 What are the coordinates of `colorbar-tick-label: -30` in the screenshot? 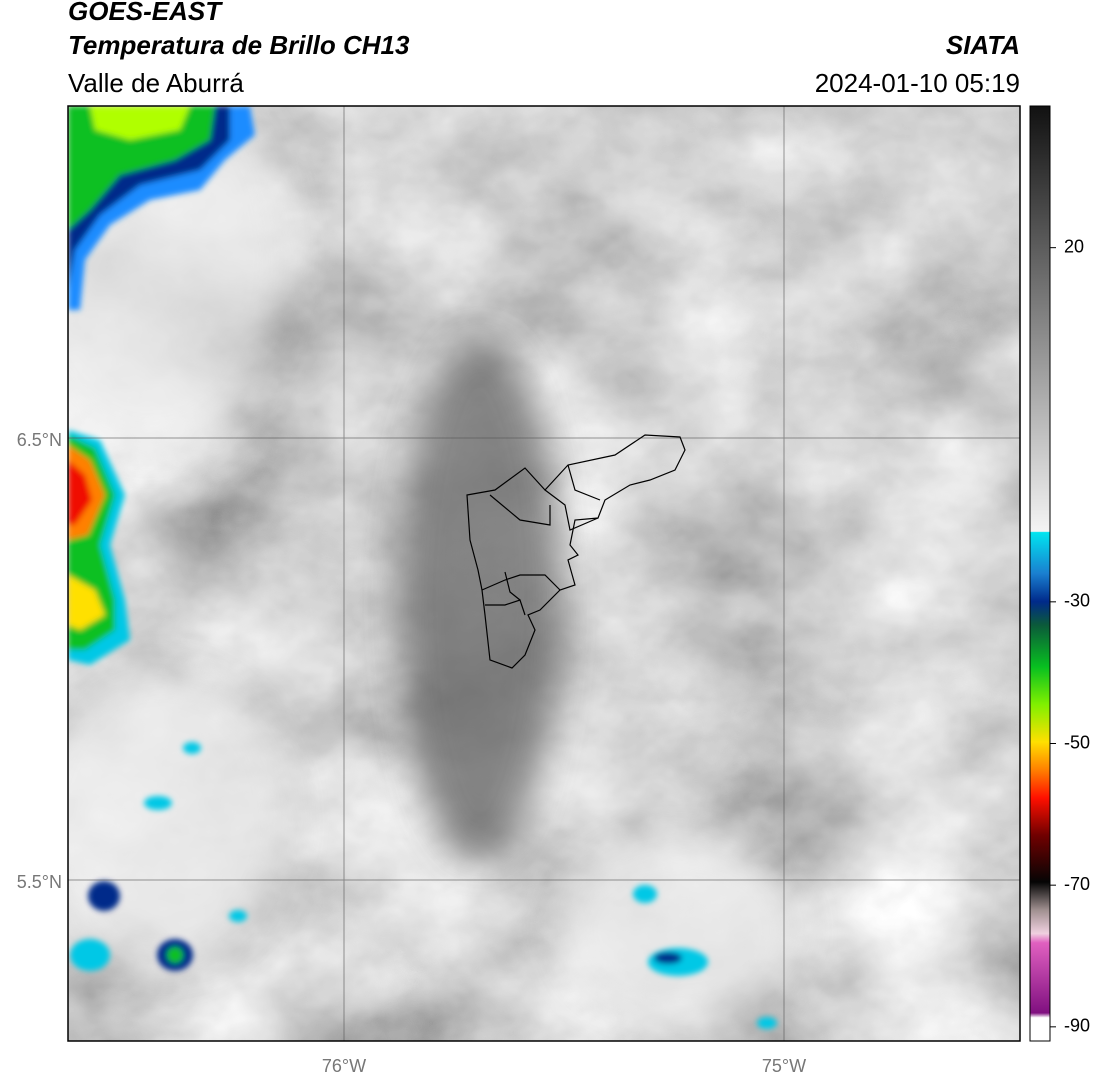 It's located at (1077, 601).